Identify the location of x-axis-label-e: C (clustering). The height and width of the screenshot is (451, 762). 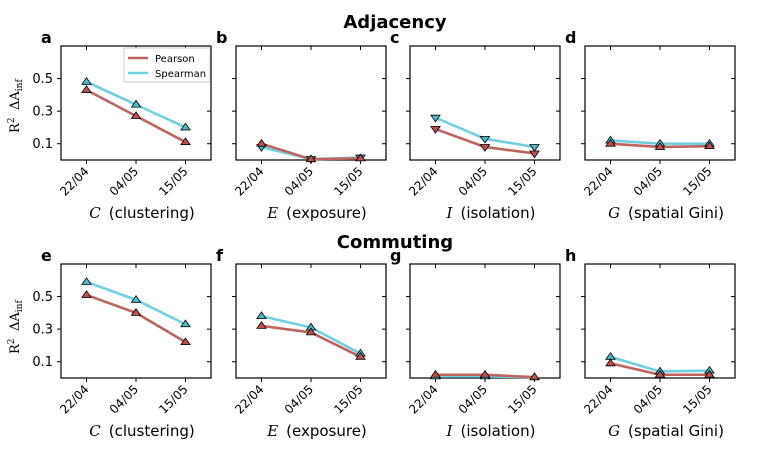
(141, 431).